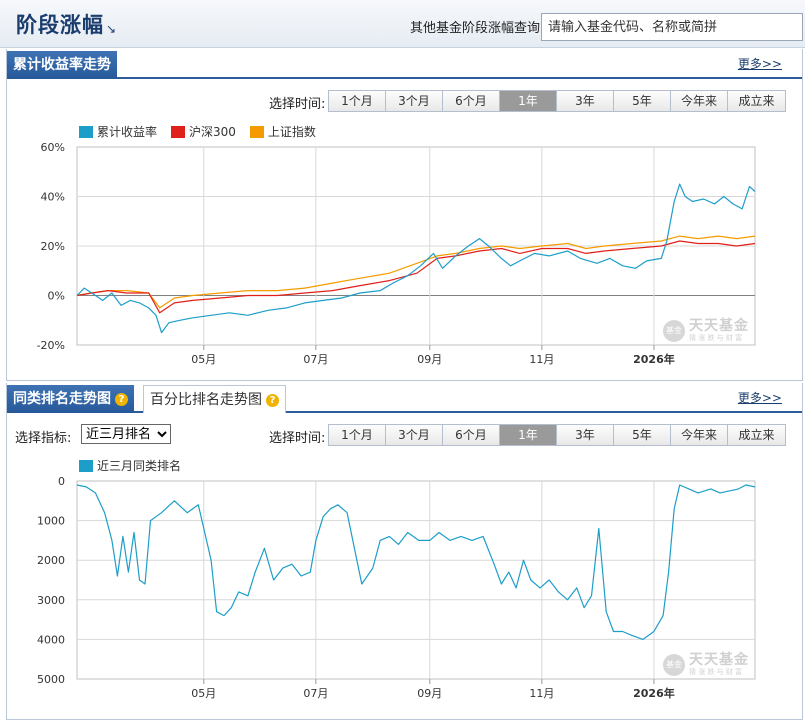 Image resolution: width=805 pixels, height=720 pixels. What do you see at coordinates (212, 132) in the screenshot?
I see `legend-label: 沪深300` at bounding box center [212, 132].